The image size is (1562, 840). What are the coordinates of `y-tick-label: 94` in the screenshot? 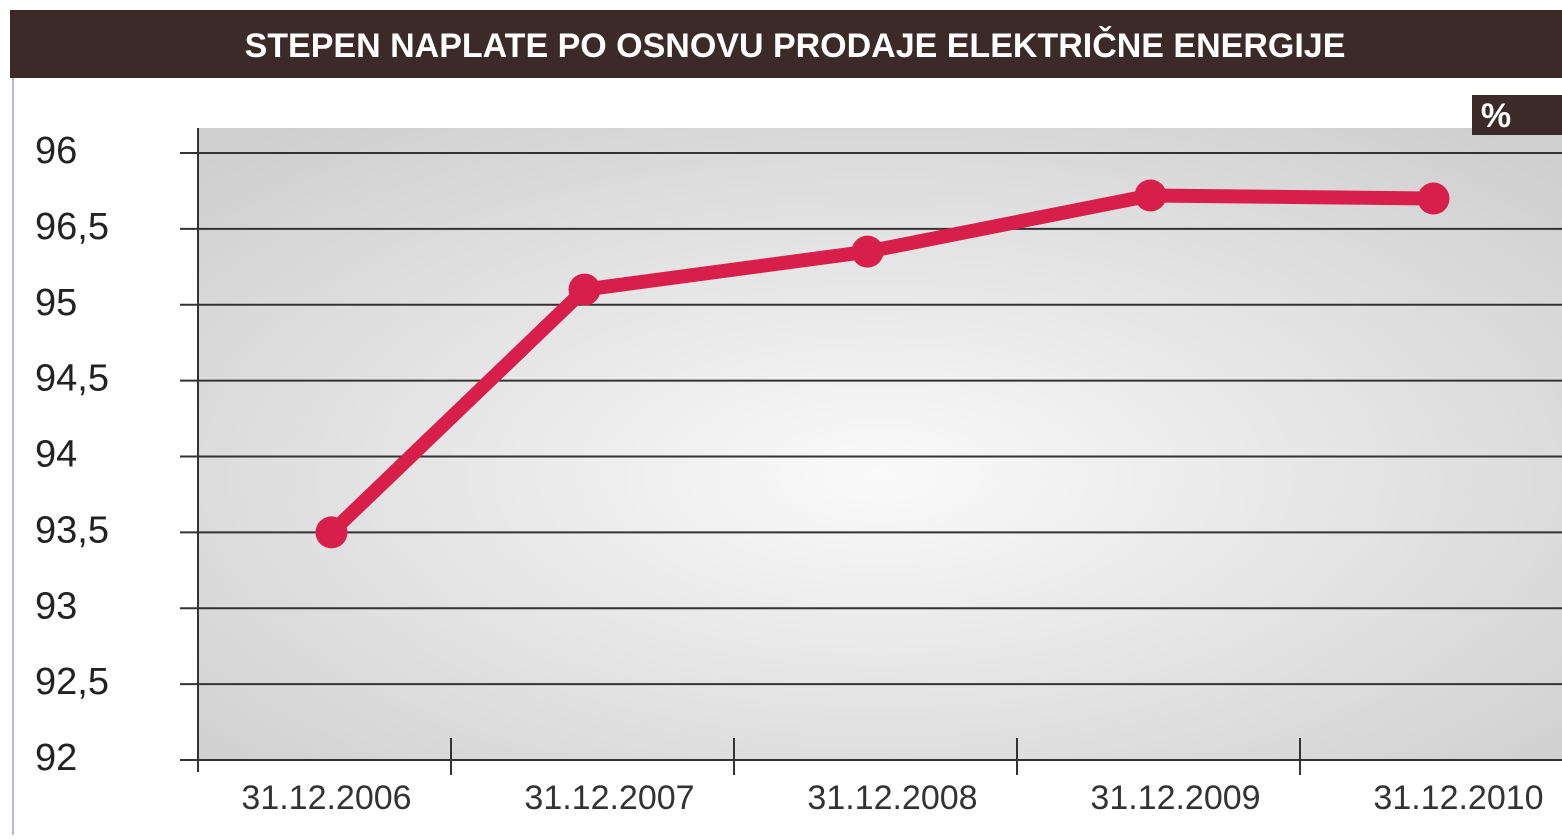 It's located at (56, 455).